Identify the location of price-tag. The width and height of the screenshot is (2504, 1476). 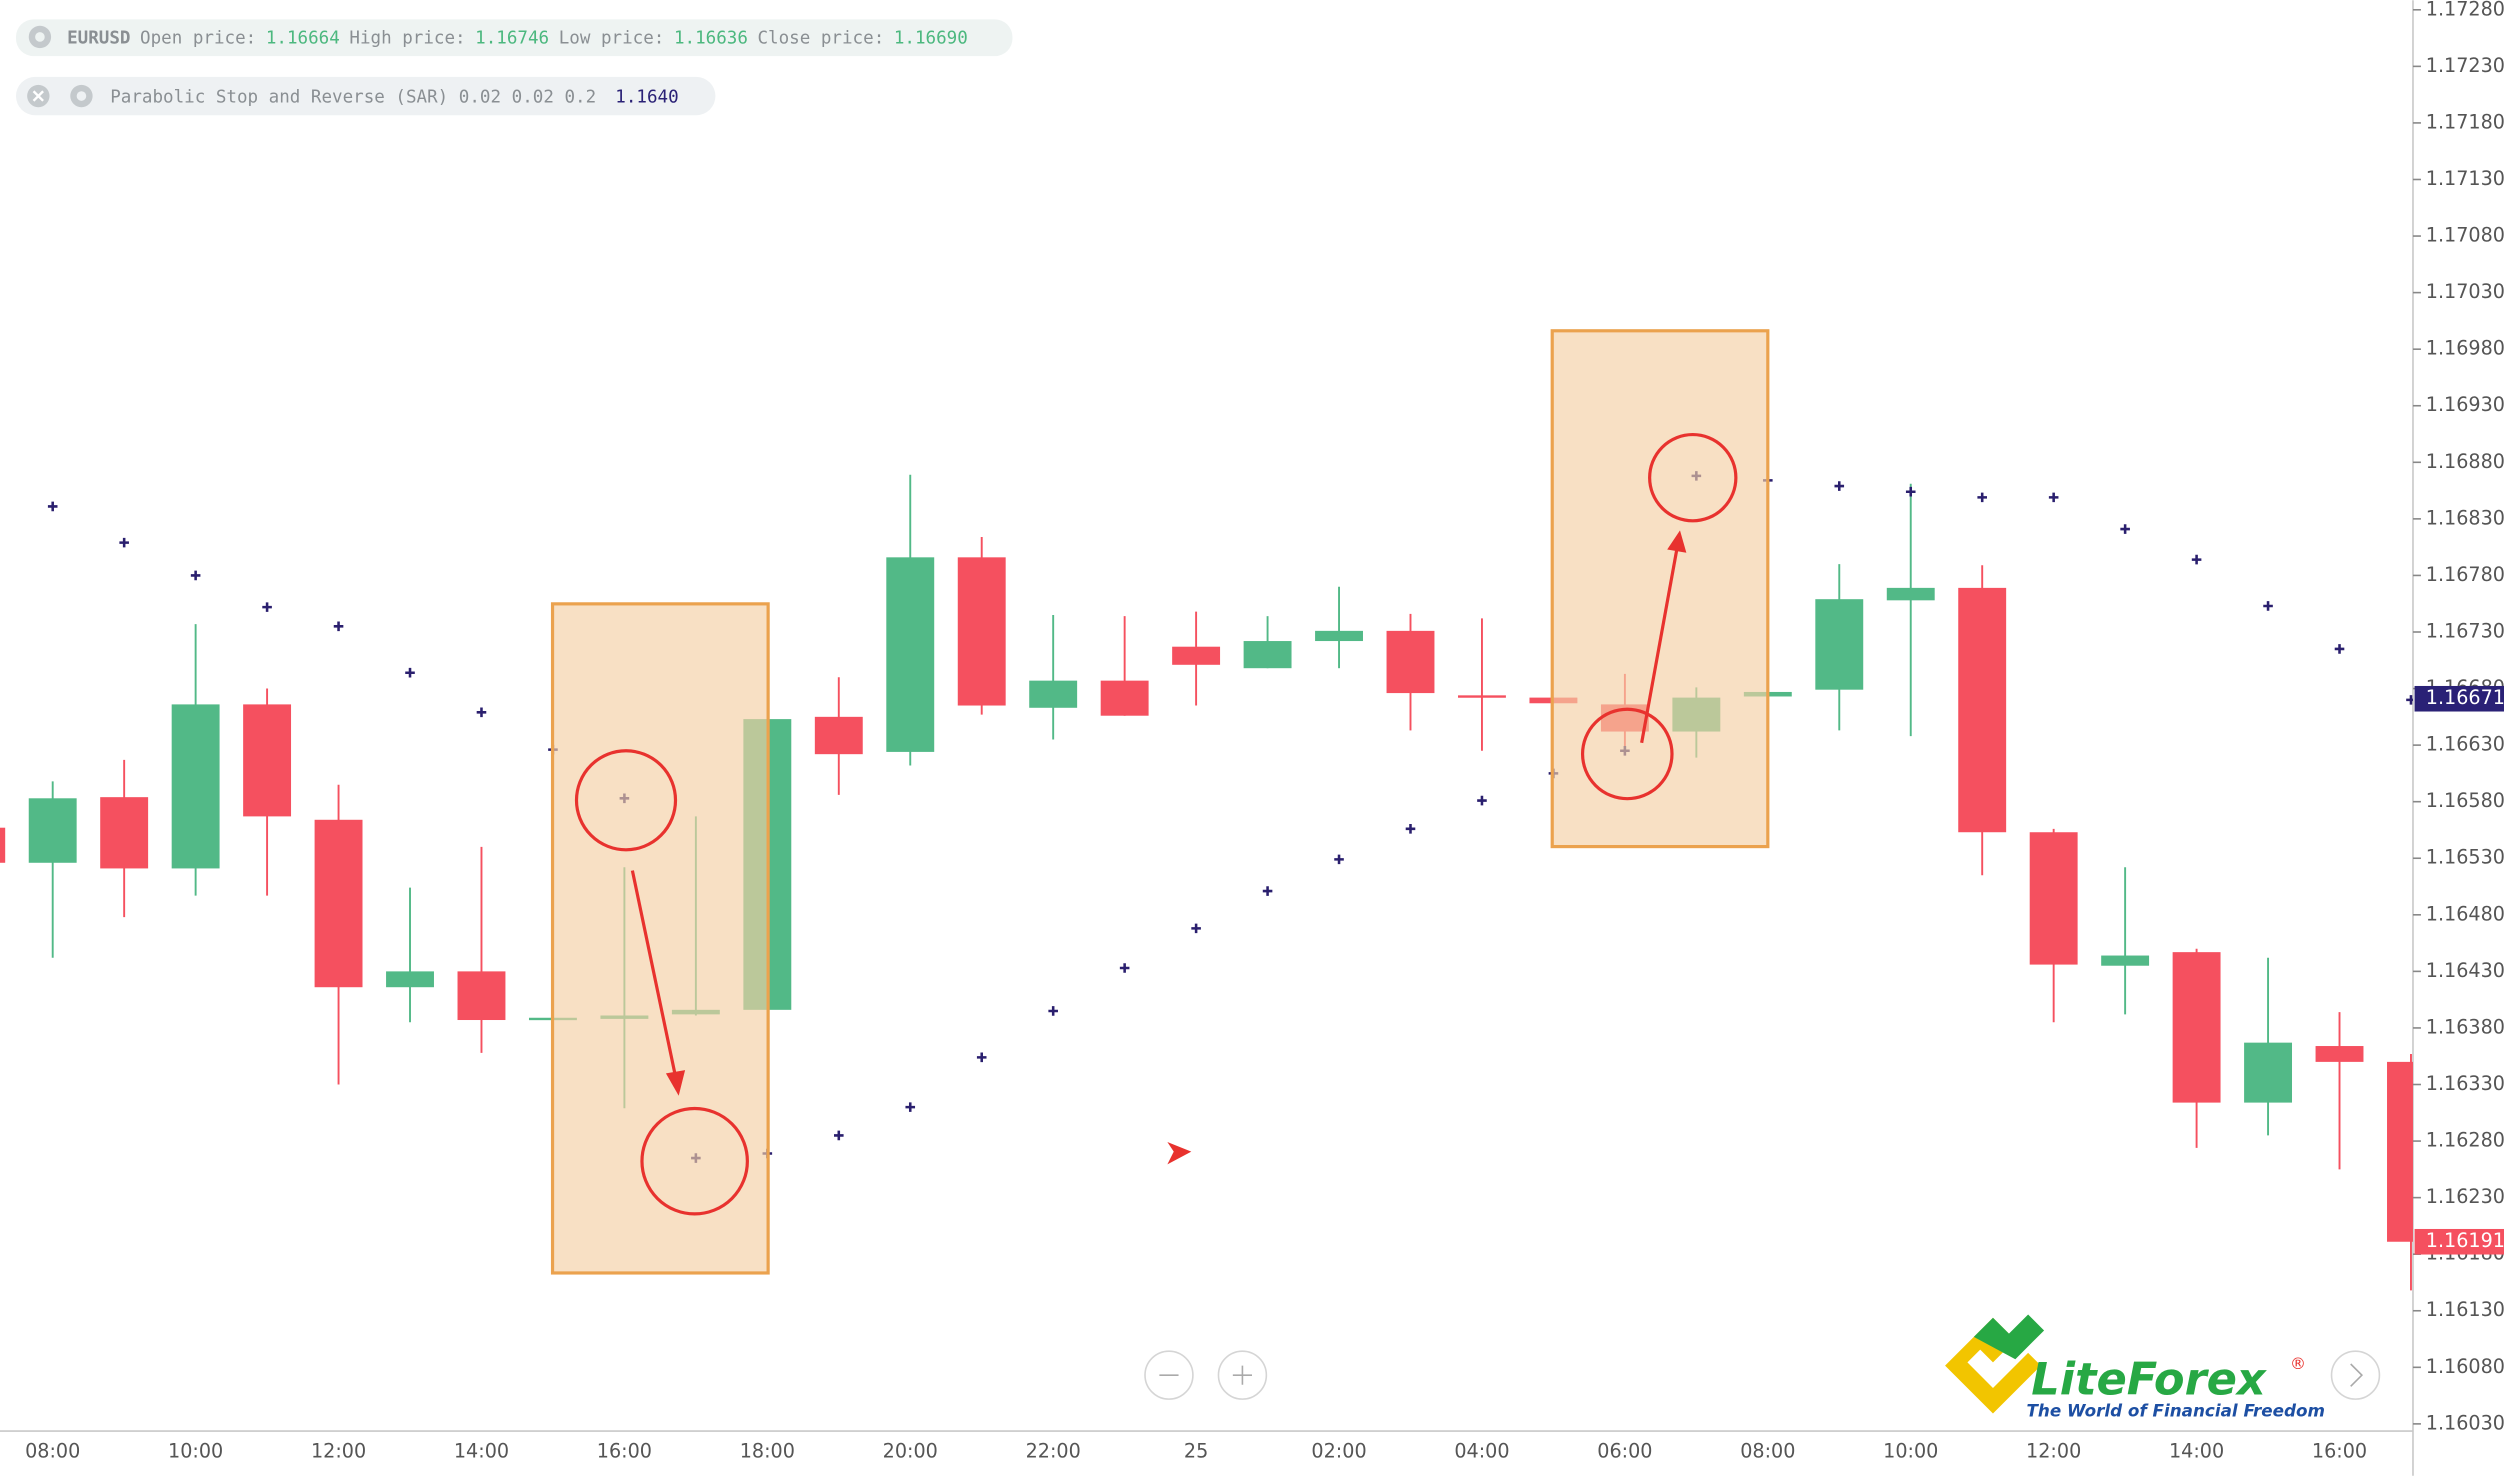
(2459, 698).